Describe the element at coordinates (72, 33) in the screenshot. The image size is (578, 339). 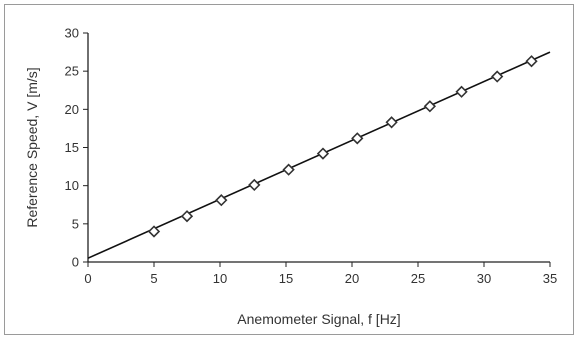
I see `y-tick-label: 30` at that location.